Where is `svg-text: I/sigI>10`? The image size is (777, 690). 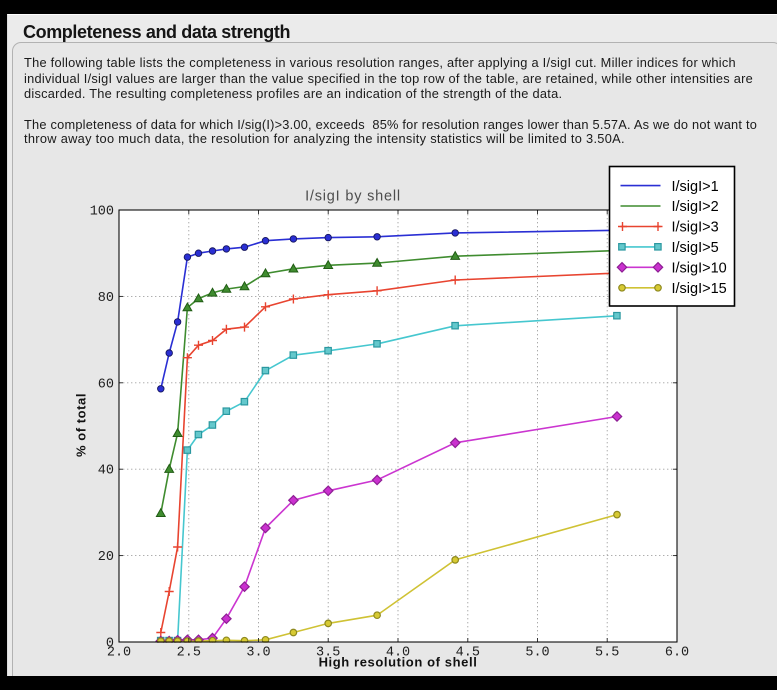 svg-text: I/sigI>10 is located at coordinates (699, 269).